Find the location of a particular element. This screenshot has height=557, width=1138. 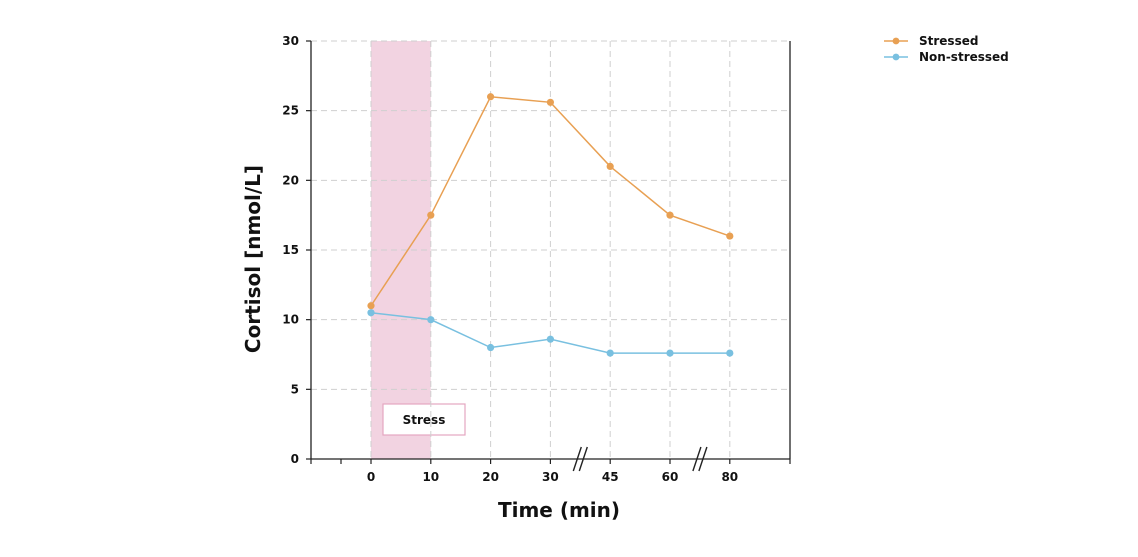

y-axis-title: Cortisol [nmol/L] is located at coordinates (253, 259).